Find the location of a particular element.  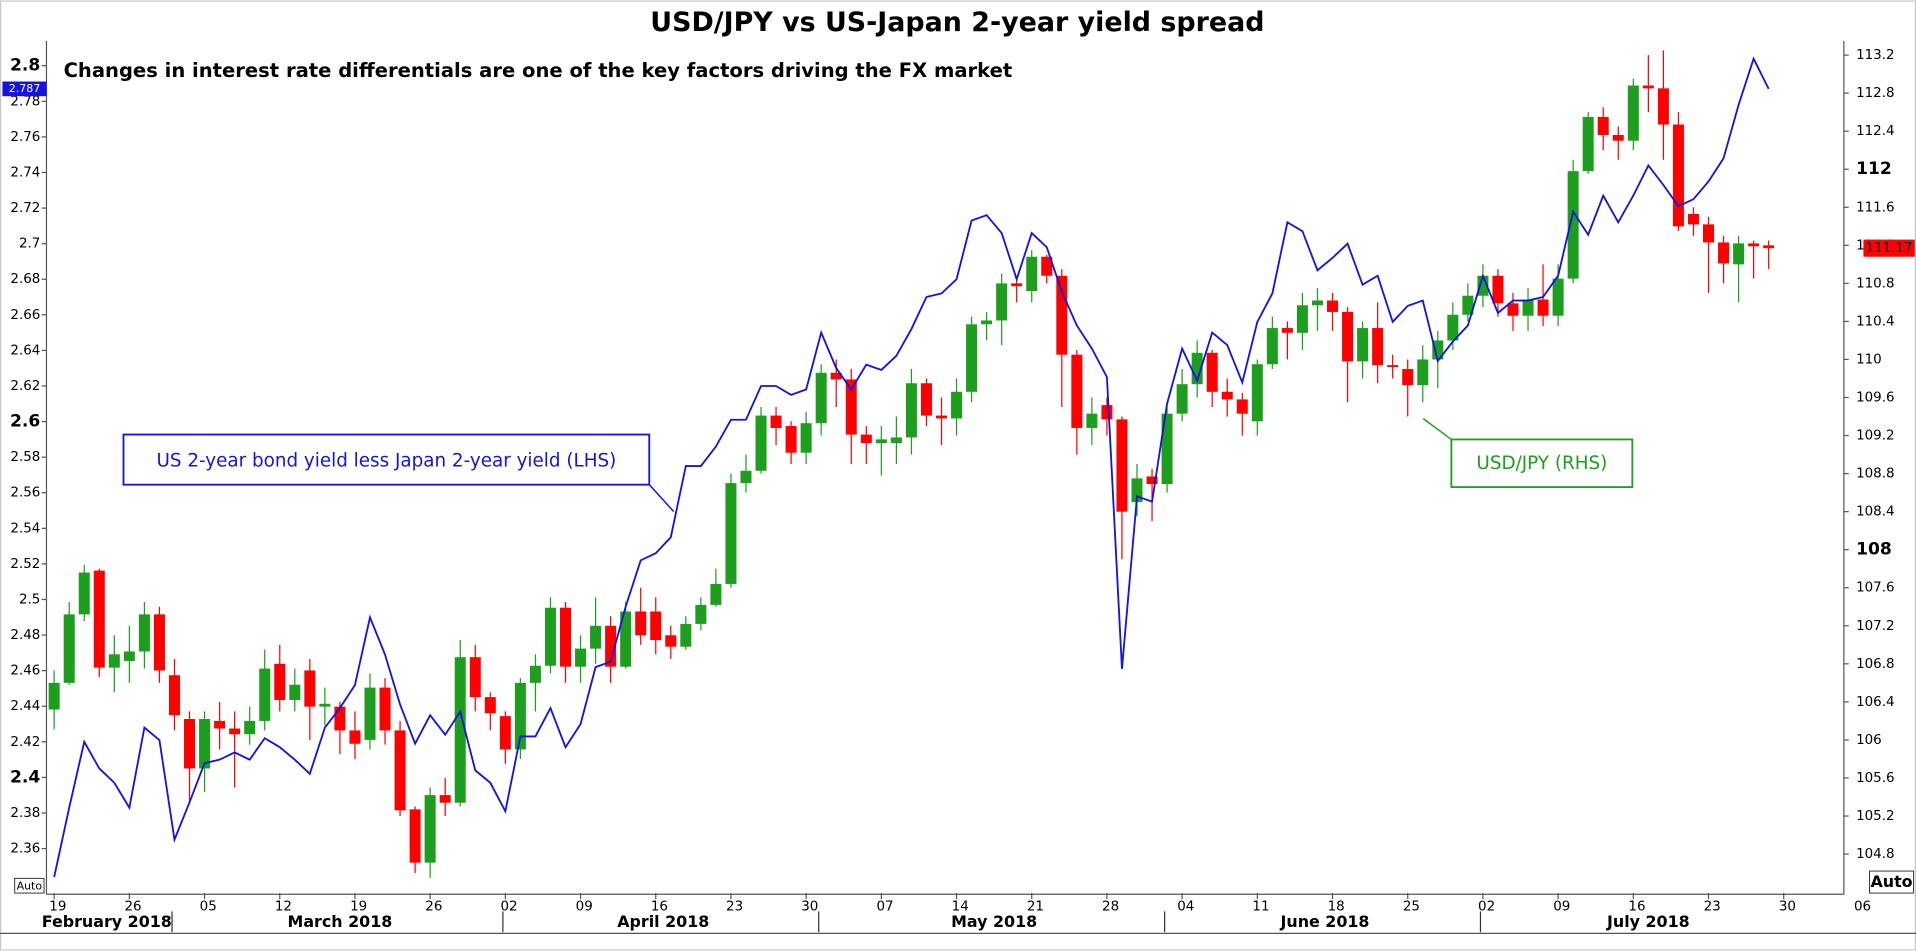

y2-tick-label: 107.2 is located at coordinates (1875, 626).